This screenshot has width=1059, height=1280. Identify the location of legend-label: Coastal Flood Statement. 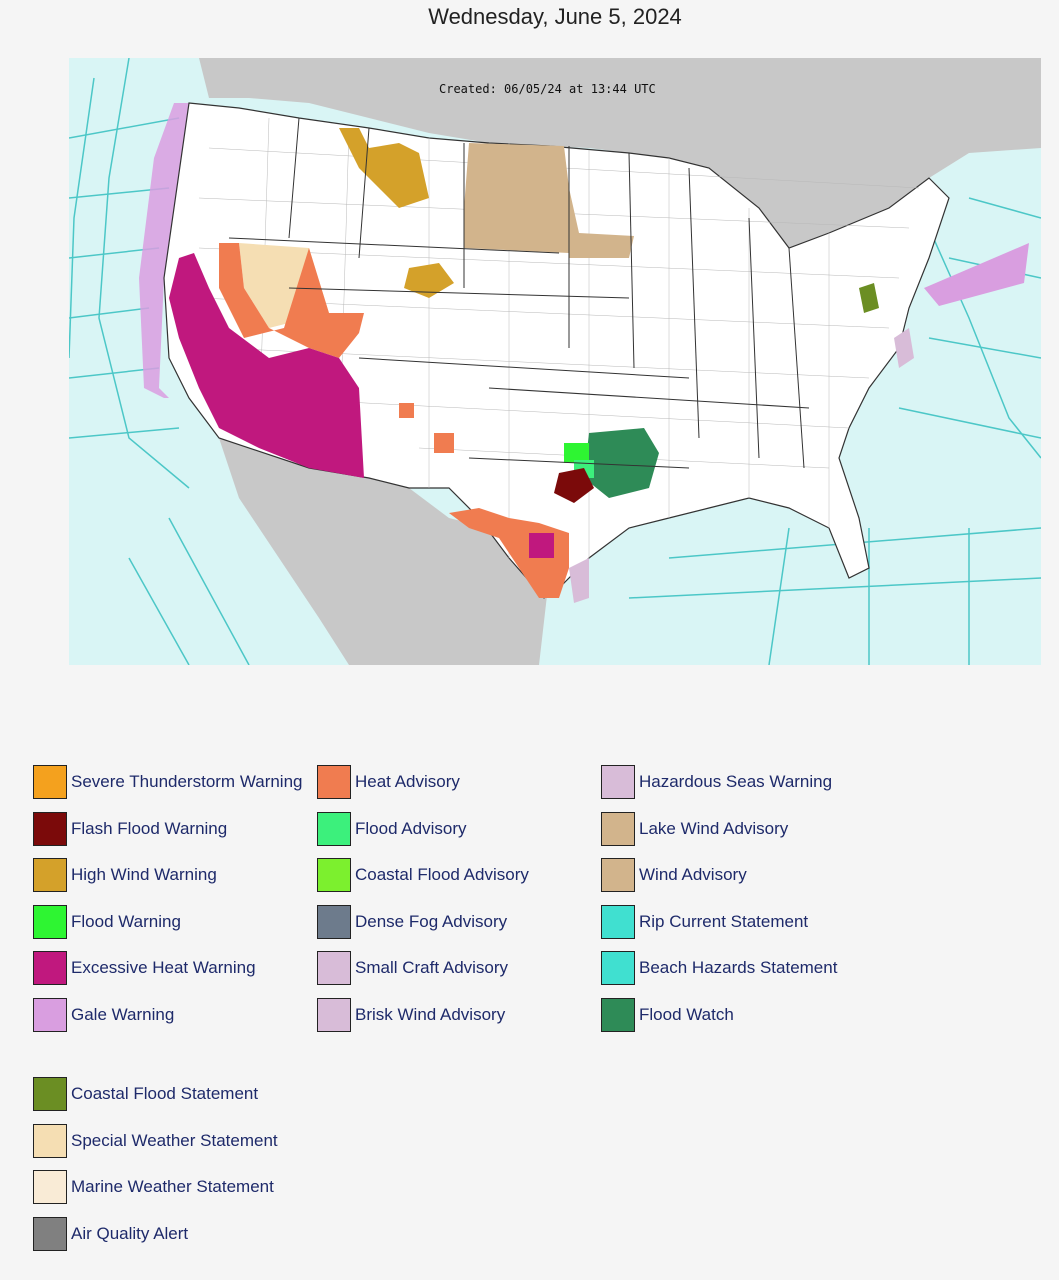
(165, 1093).